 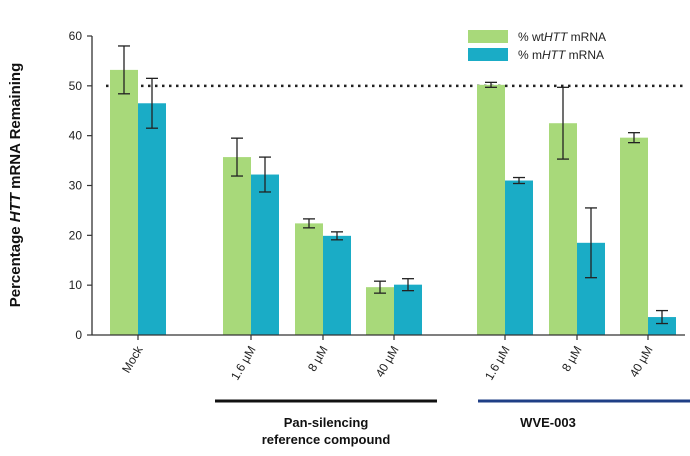 I want to click on legend-label-1: % wtHTT mRNA, so click(x=562, y=37).